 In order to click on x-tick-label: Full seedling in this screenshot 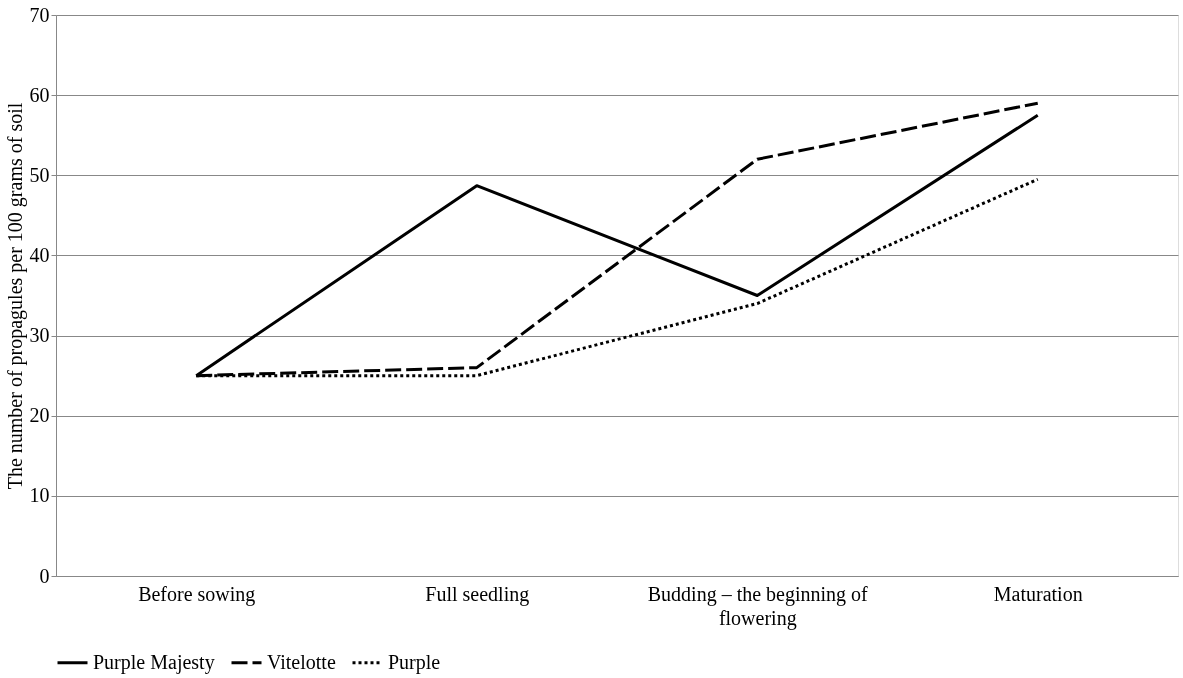, I will do `click(477, 594)`.